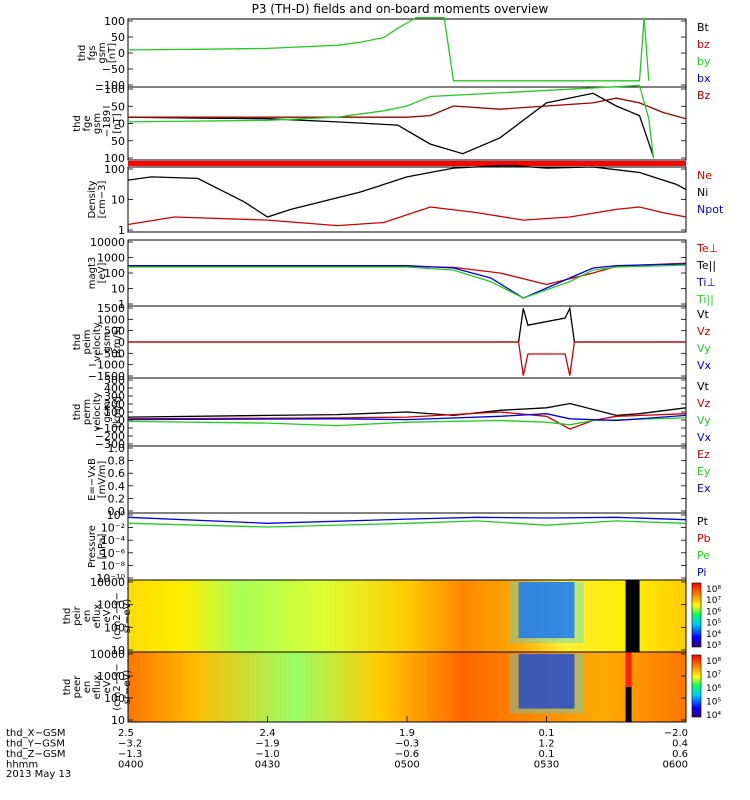  What do you see at coordinates (118, 200) in the screenshot?
I see `y-tick-label: 10` at bounding box center [118, 200].